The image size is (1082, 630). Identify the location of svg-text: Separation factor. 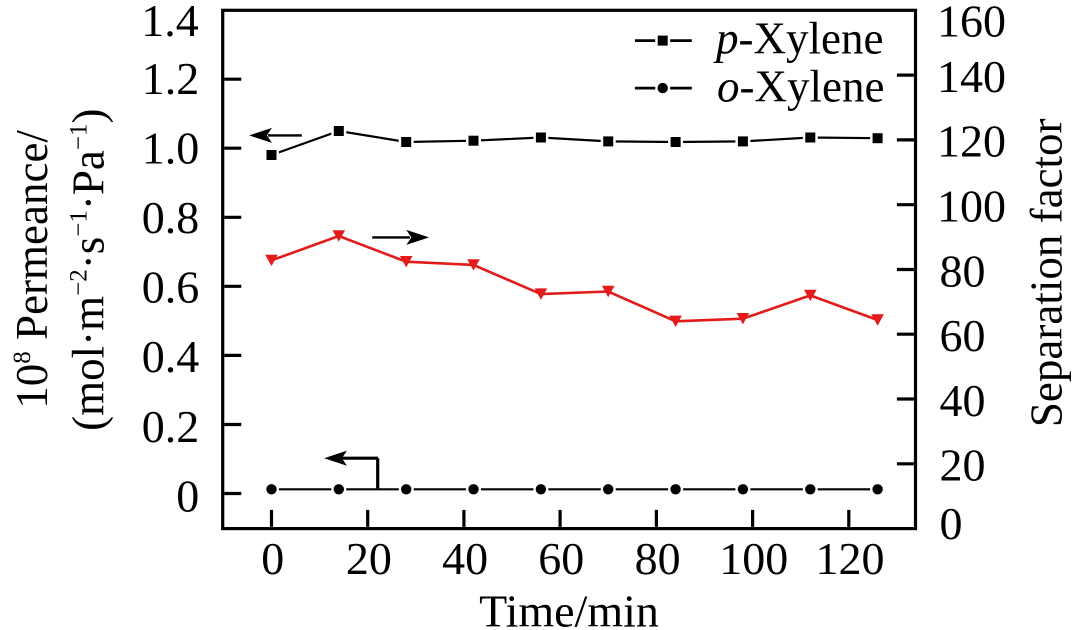
(1047, 272).